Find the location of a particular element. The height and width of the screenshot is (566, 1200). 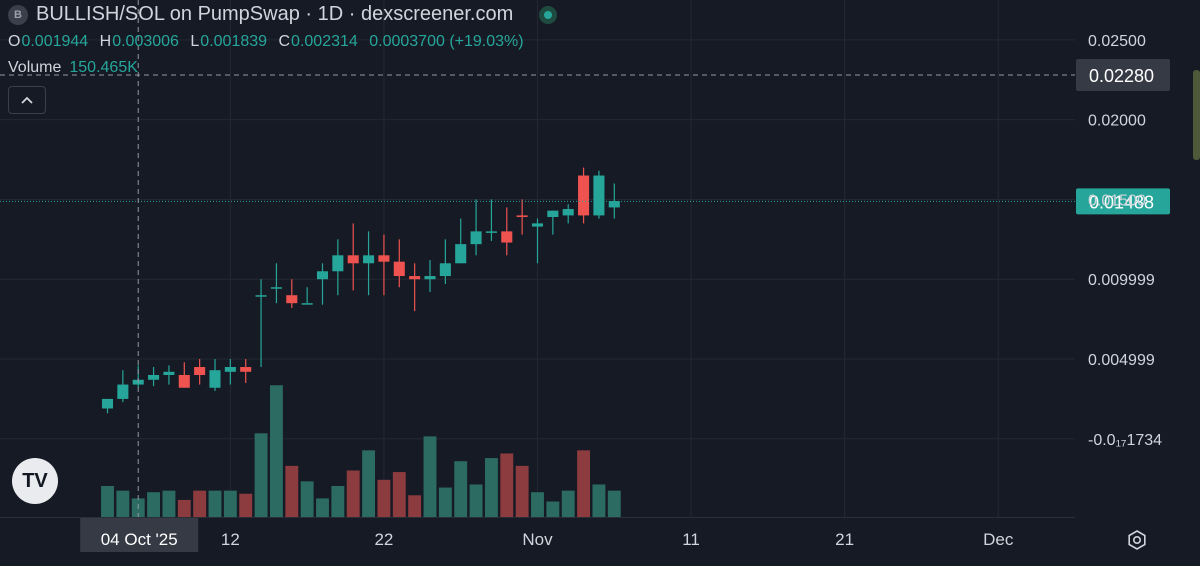

x-tick-label: 12 is located at coordinates (230, 539).